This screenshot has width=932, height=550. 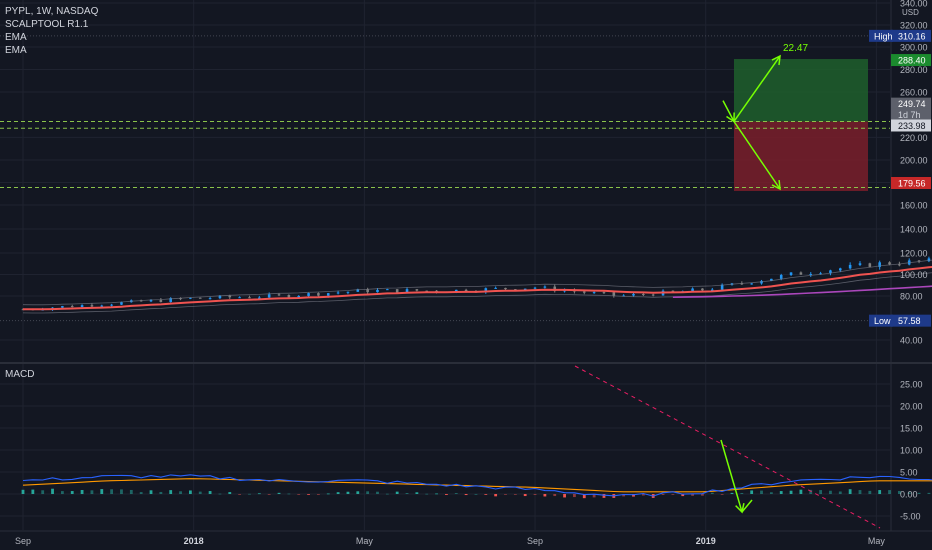 I want to click on macd-tick-label: 5.00, so click(x=909, y=473).